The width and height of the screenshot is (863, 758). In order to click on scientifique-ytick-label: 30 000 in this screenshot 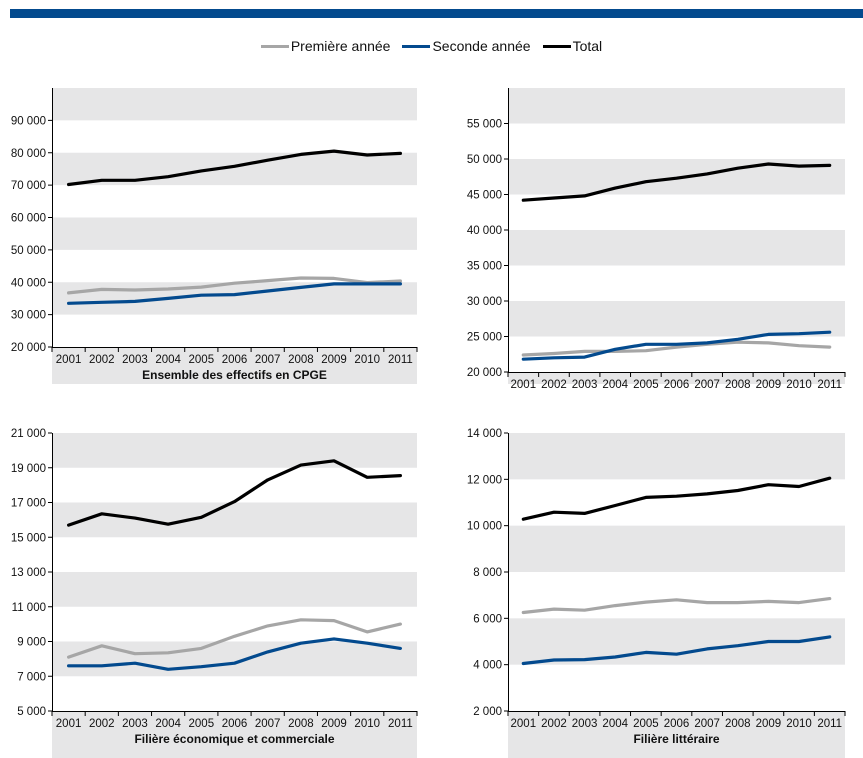, I will do `click(484, 302)`.